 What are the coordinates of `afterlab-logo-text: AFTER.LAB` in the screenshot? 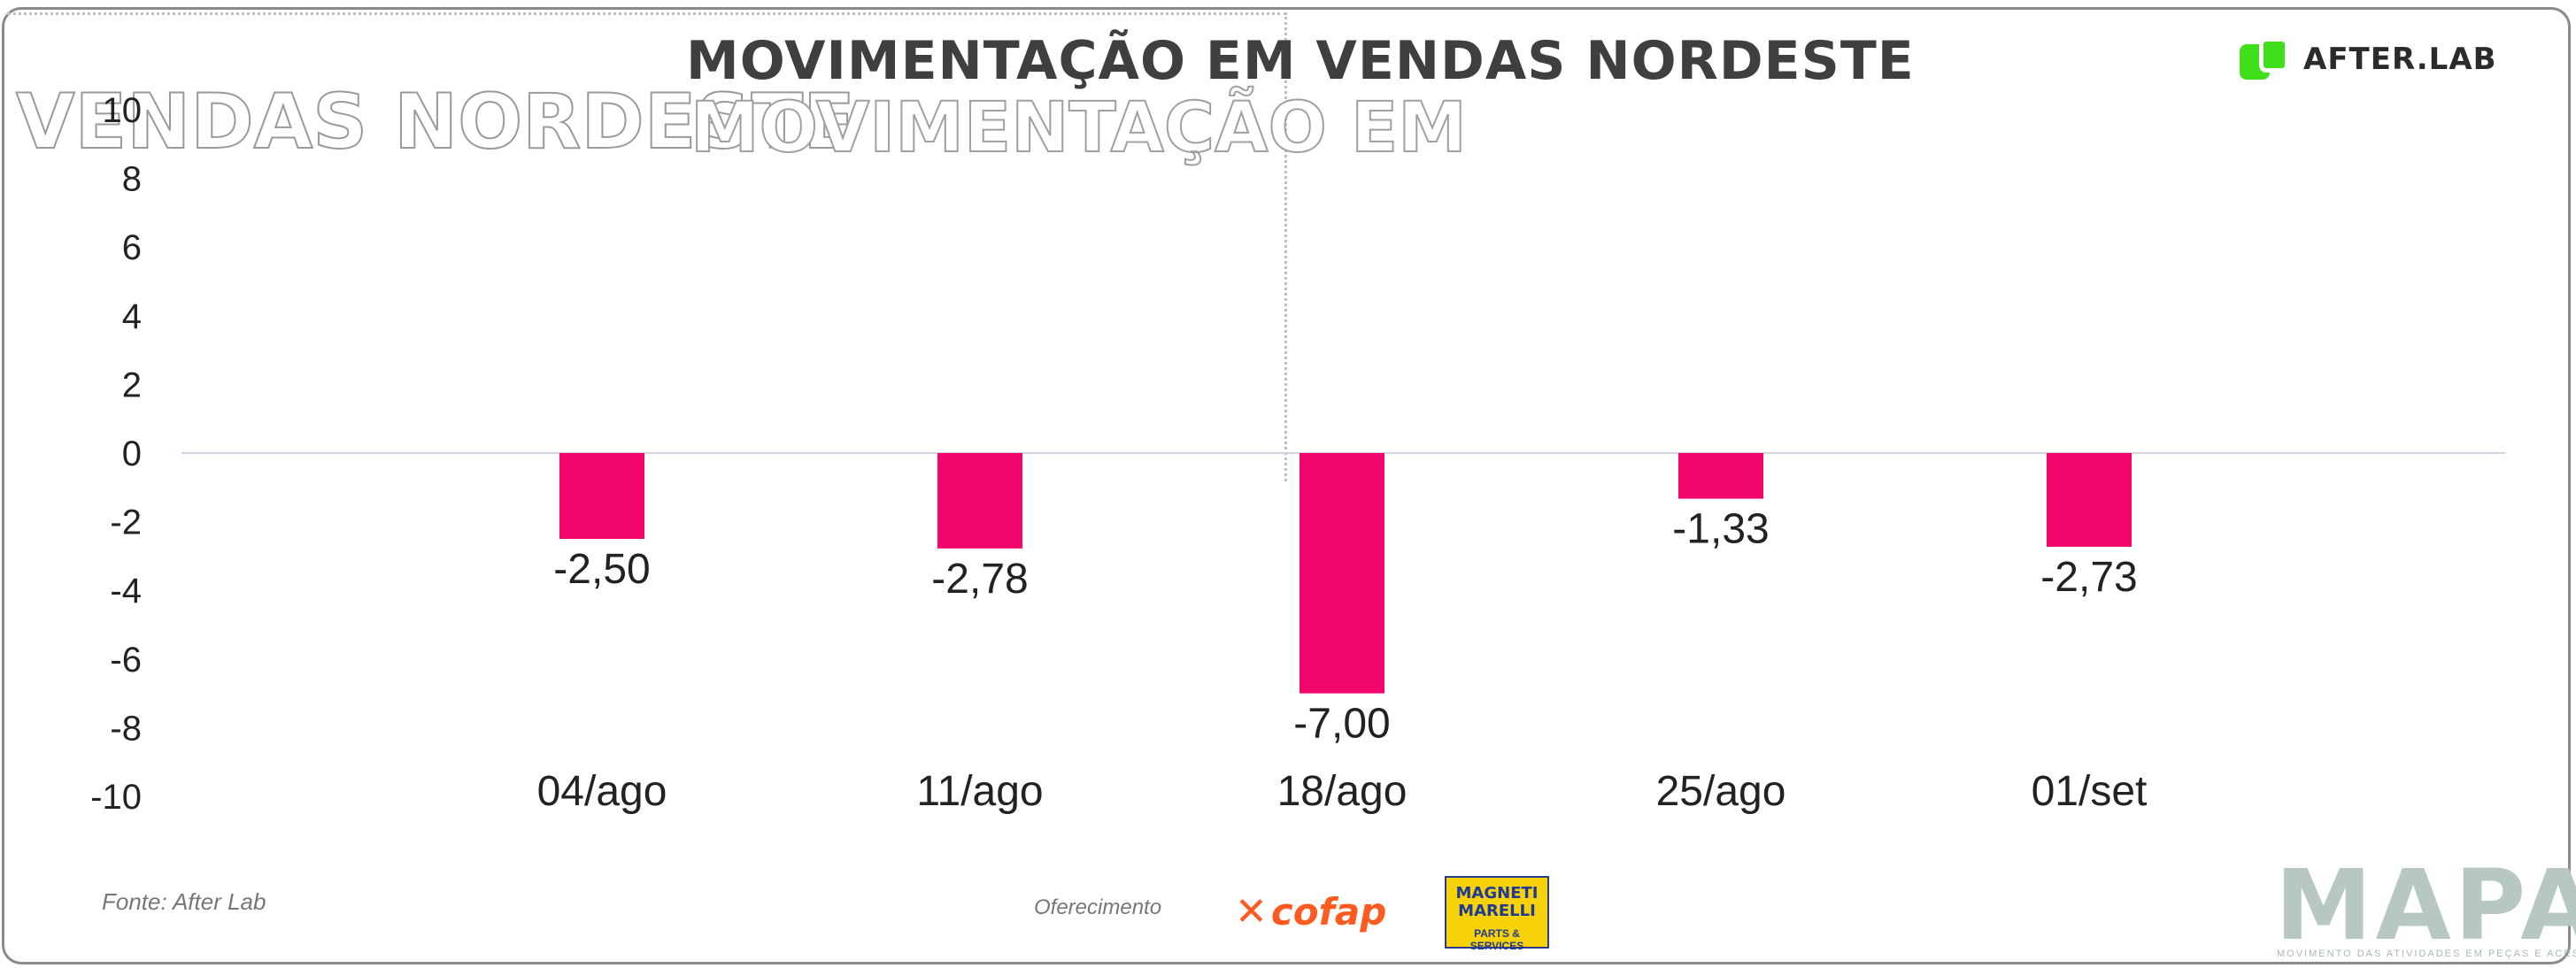 It's located at (2400, 59).